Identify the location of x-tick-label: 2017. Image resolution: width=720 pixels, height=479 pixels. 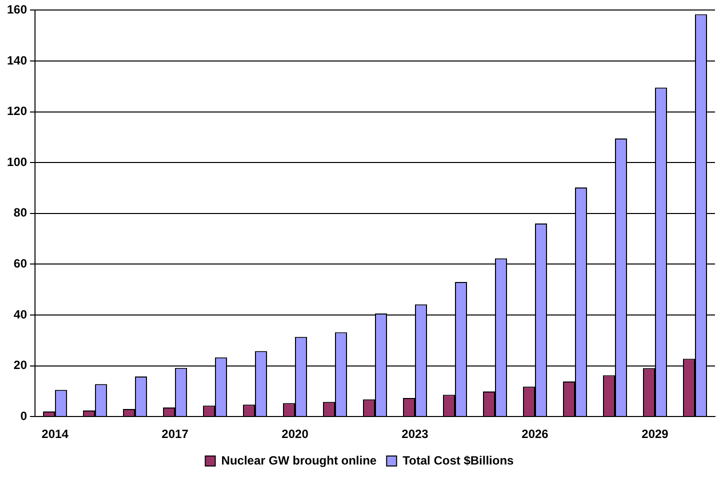
(175, 434).